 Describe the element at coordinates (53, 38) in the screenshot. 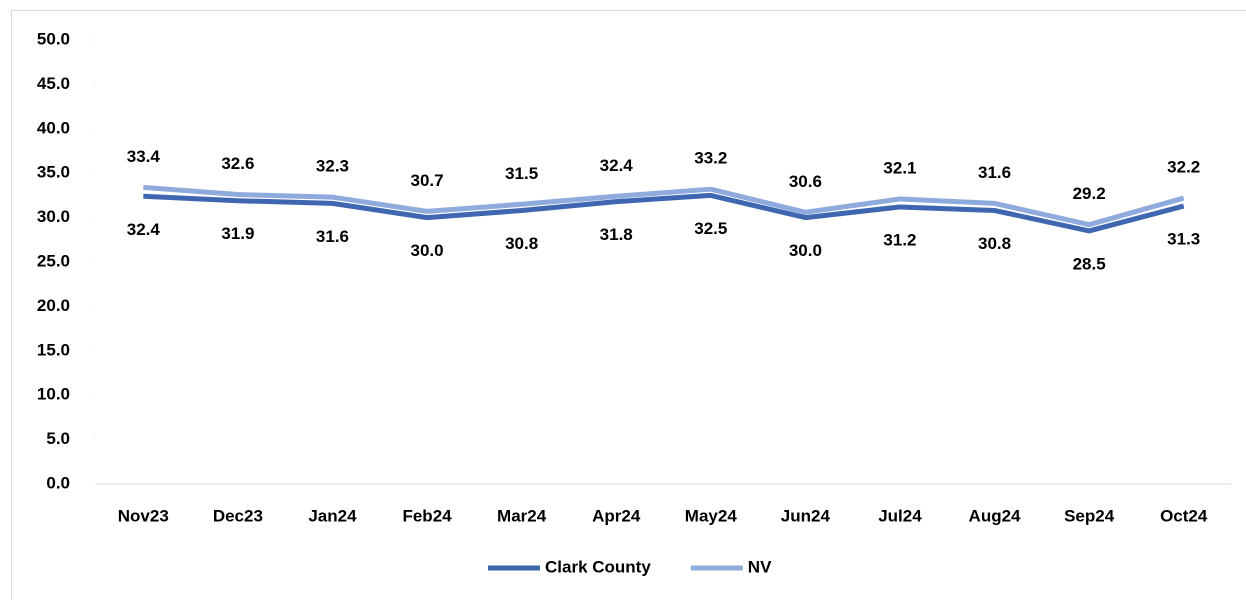

I see `y-tick-label: 50.0` at that location.